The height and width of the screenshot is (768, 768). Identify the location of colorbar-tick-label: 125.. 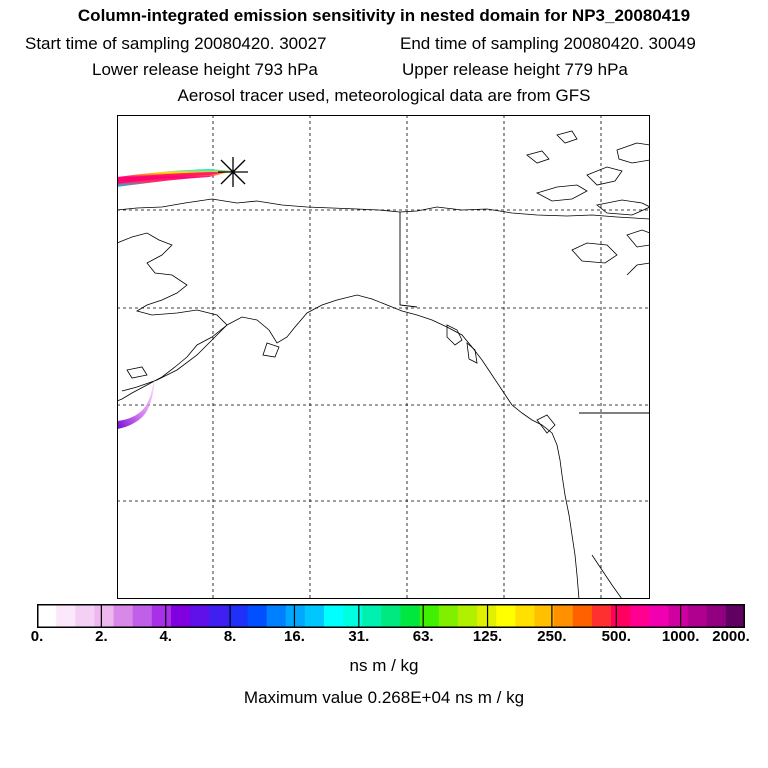
(487, 636).